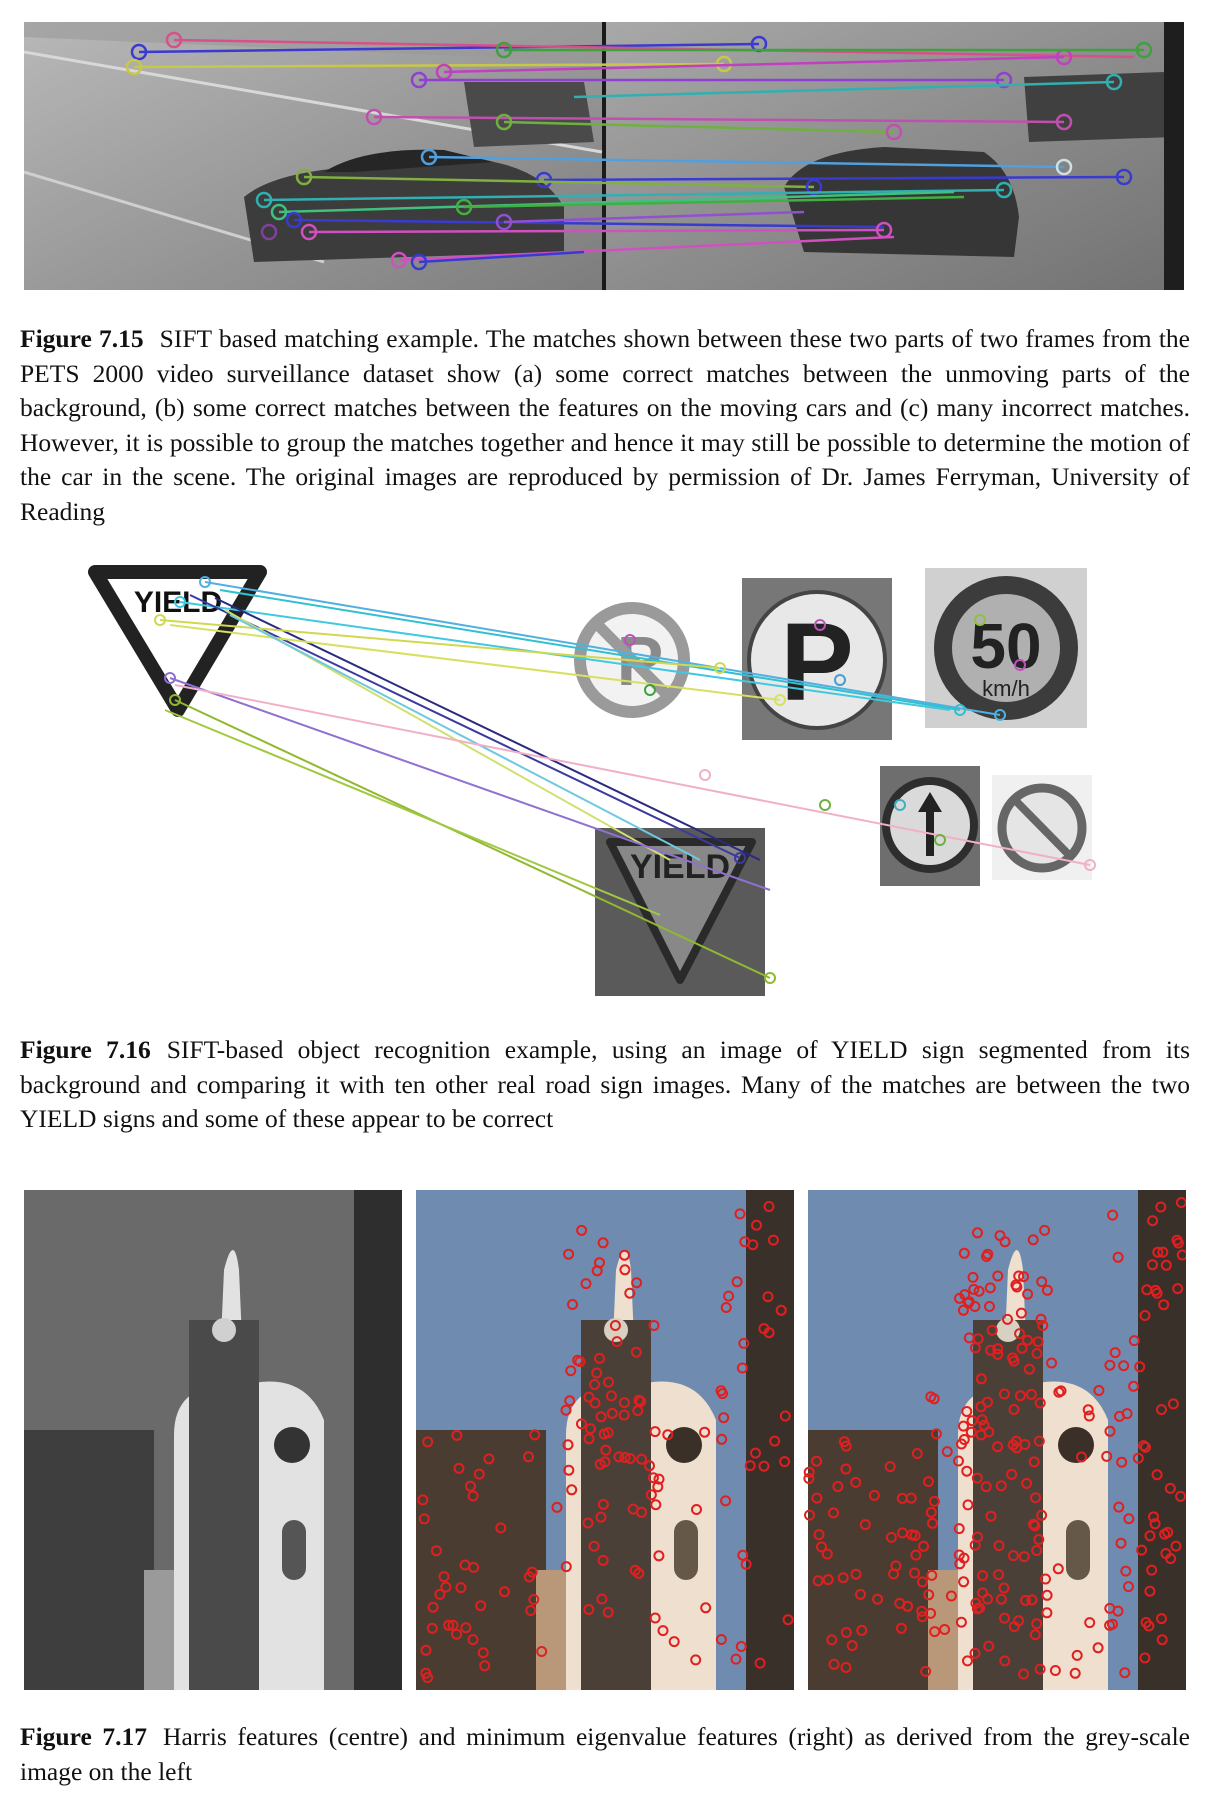  Describe the element at coordinates (213, 1440) in the screenshot. I see `greyscale-panel` at that location.